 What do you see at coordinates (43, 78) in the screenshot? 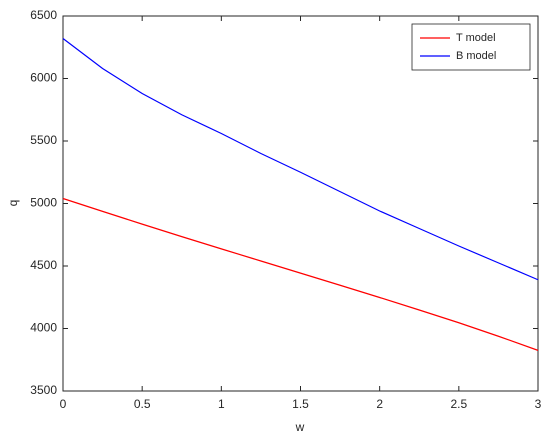
I see `y-tick-label: 6000` at bounding box center [43, 78].